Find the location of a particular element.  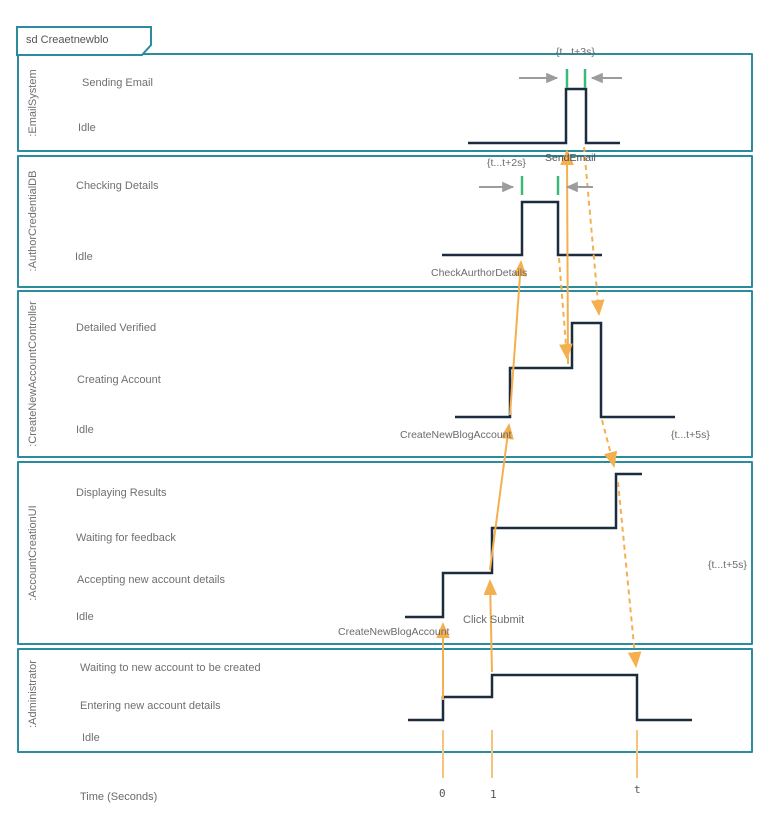

lane-name-email-system: :EmailSystem is located at coordinates (33, 103).